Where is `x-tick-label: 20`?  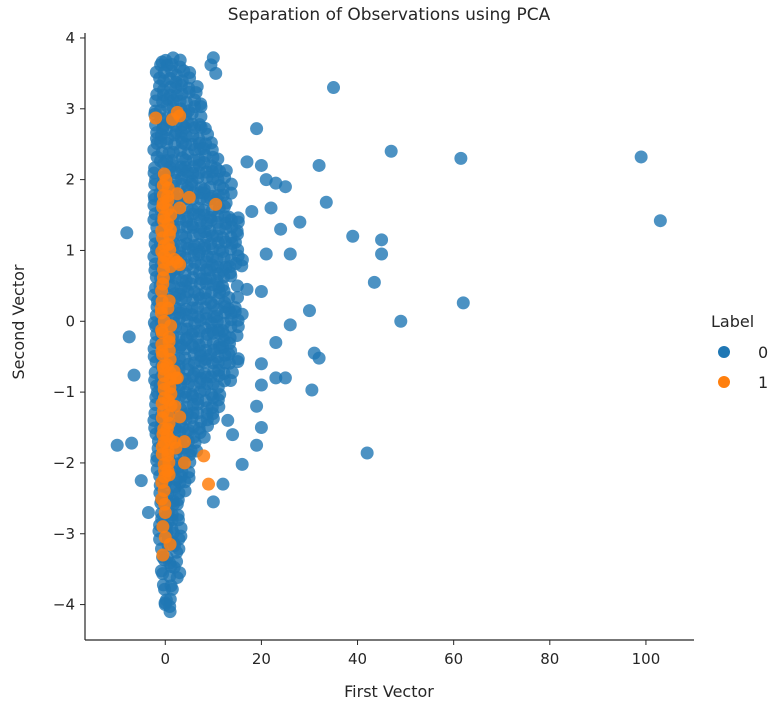 x-tick-label: 20 is located at coordinates (261, 659).